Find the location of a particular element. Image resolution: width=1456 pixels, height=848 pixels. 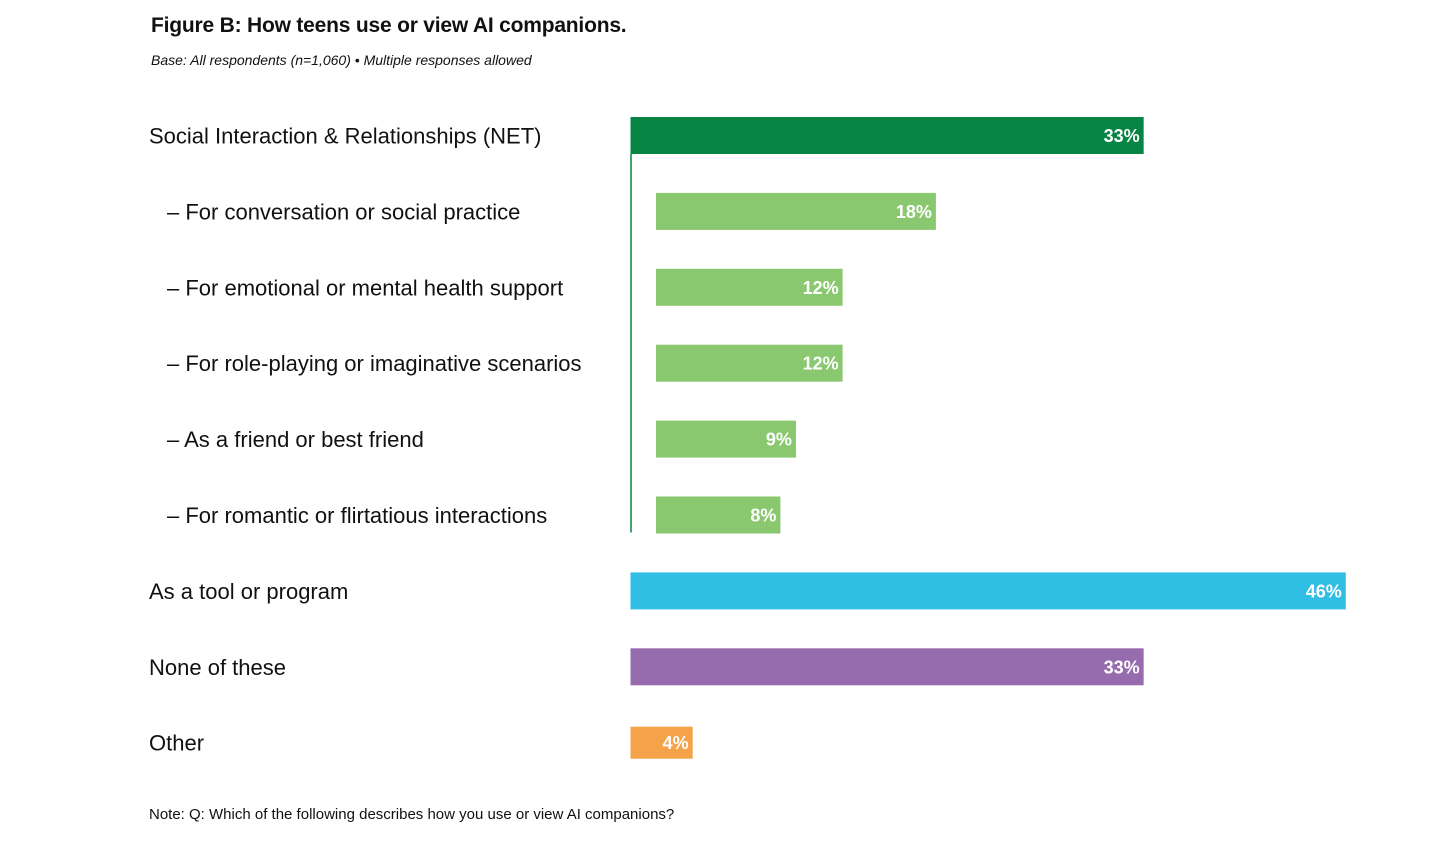

data-label: 8% is located at coordinates (763, 516).